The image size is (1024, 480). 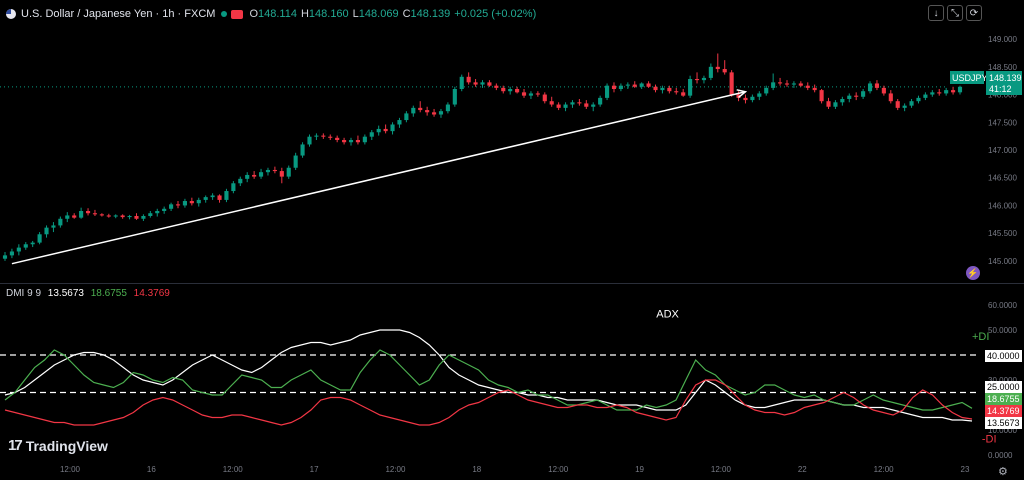 I want to click on price-axis-tick: 146.000, so click(x=1002, y=205).